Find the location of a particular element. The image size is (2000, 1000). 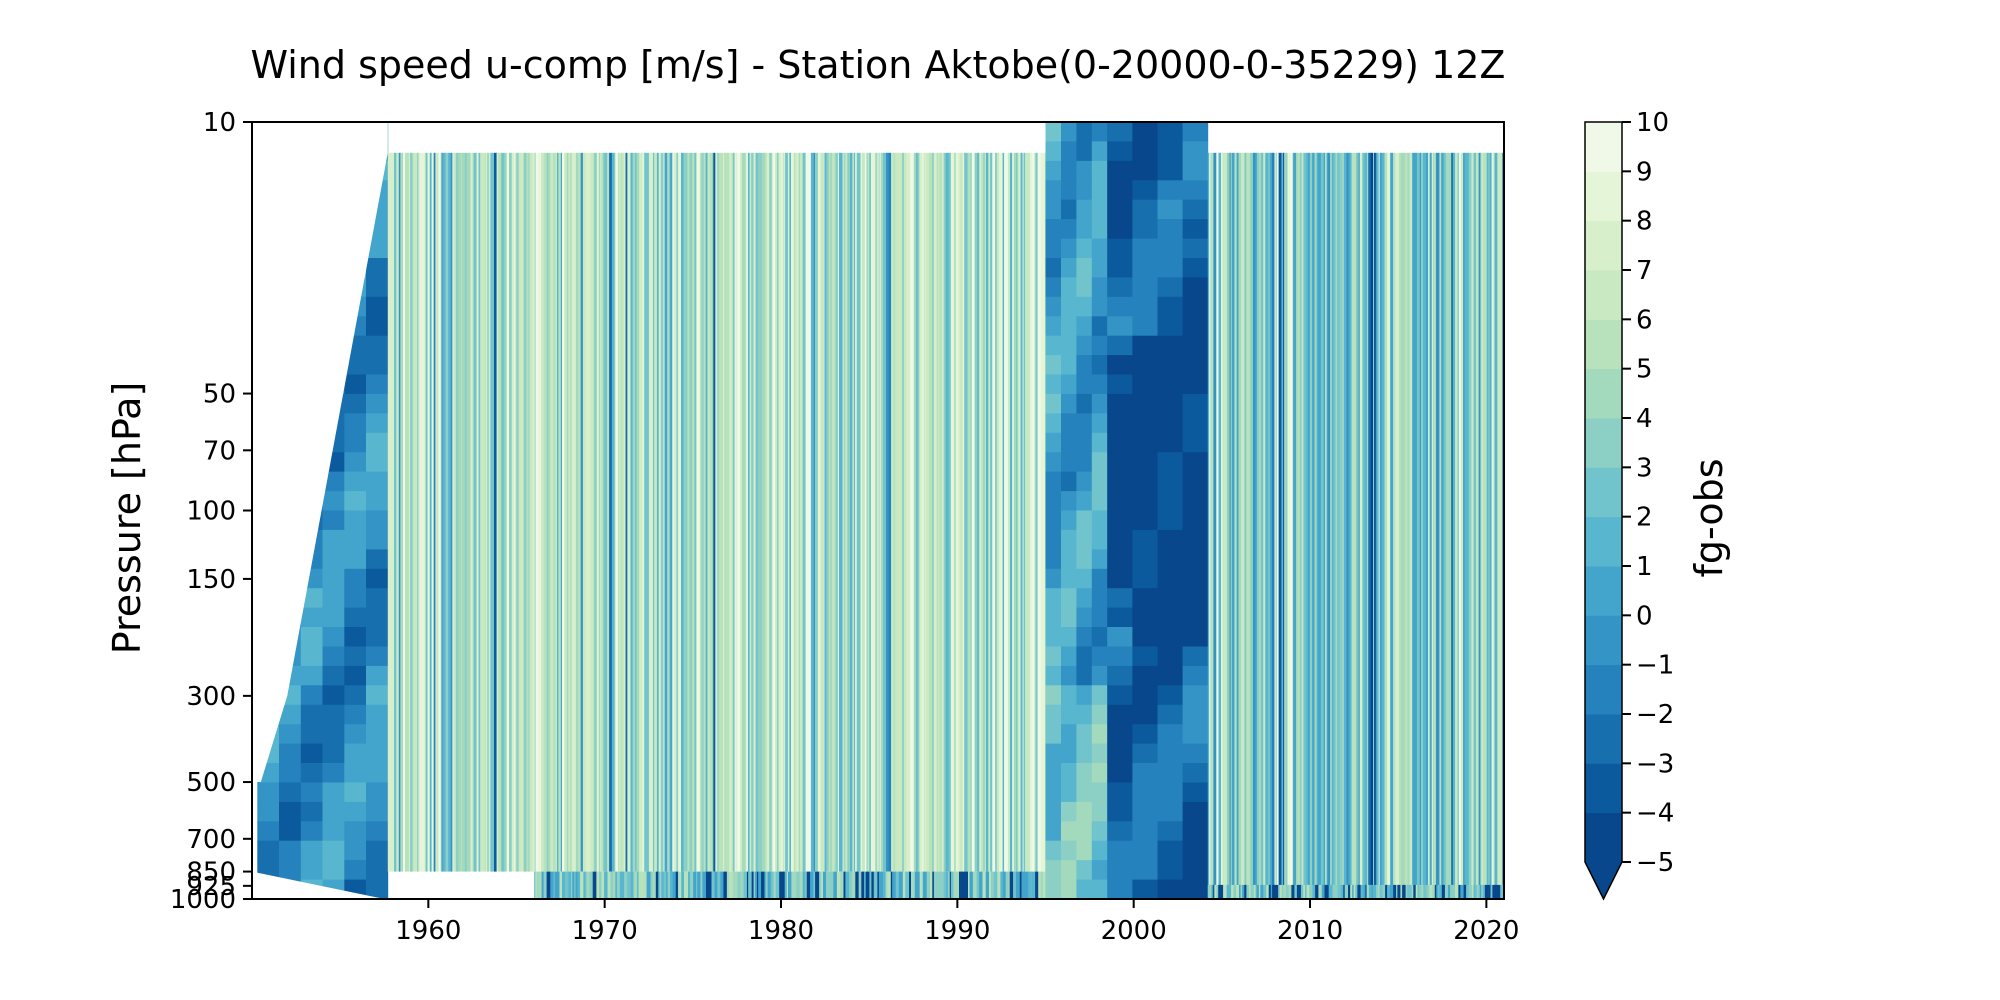

y-tick-label: 925 is located at coordinates (211, 887).